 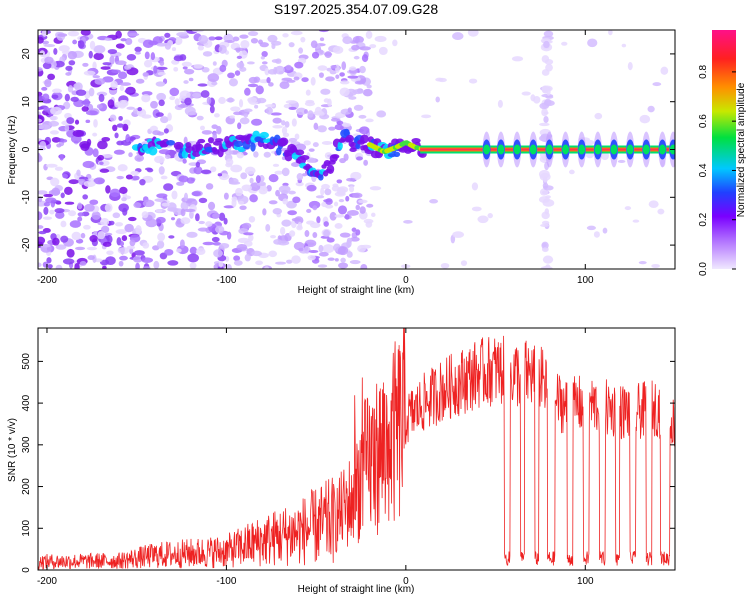 What do you see at coordinates (26, 197) in the screenshot?
I see `spectrogram-y-tick-label: -10` at bounding box center [26, 197].